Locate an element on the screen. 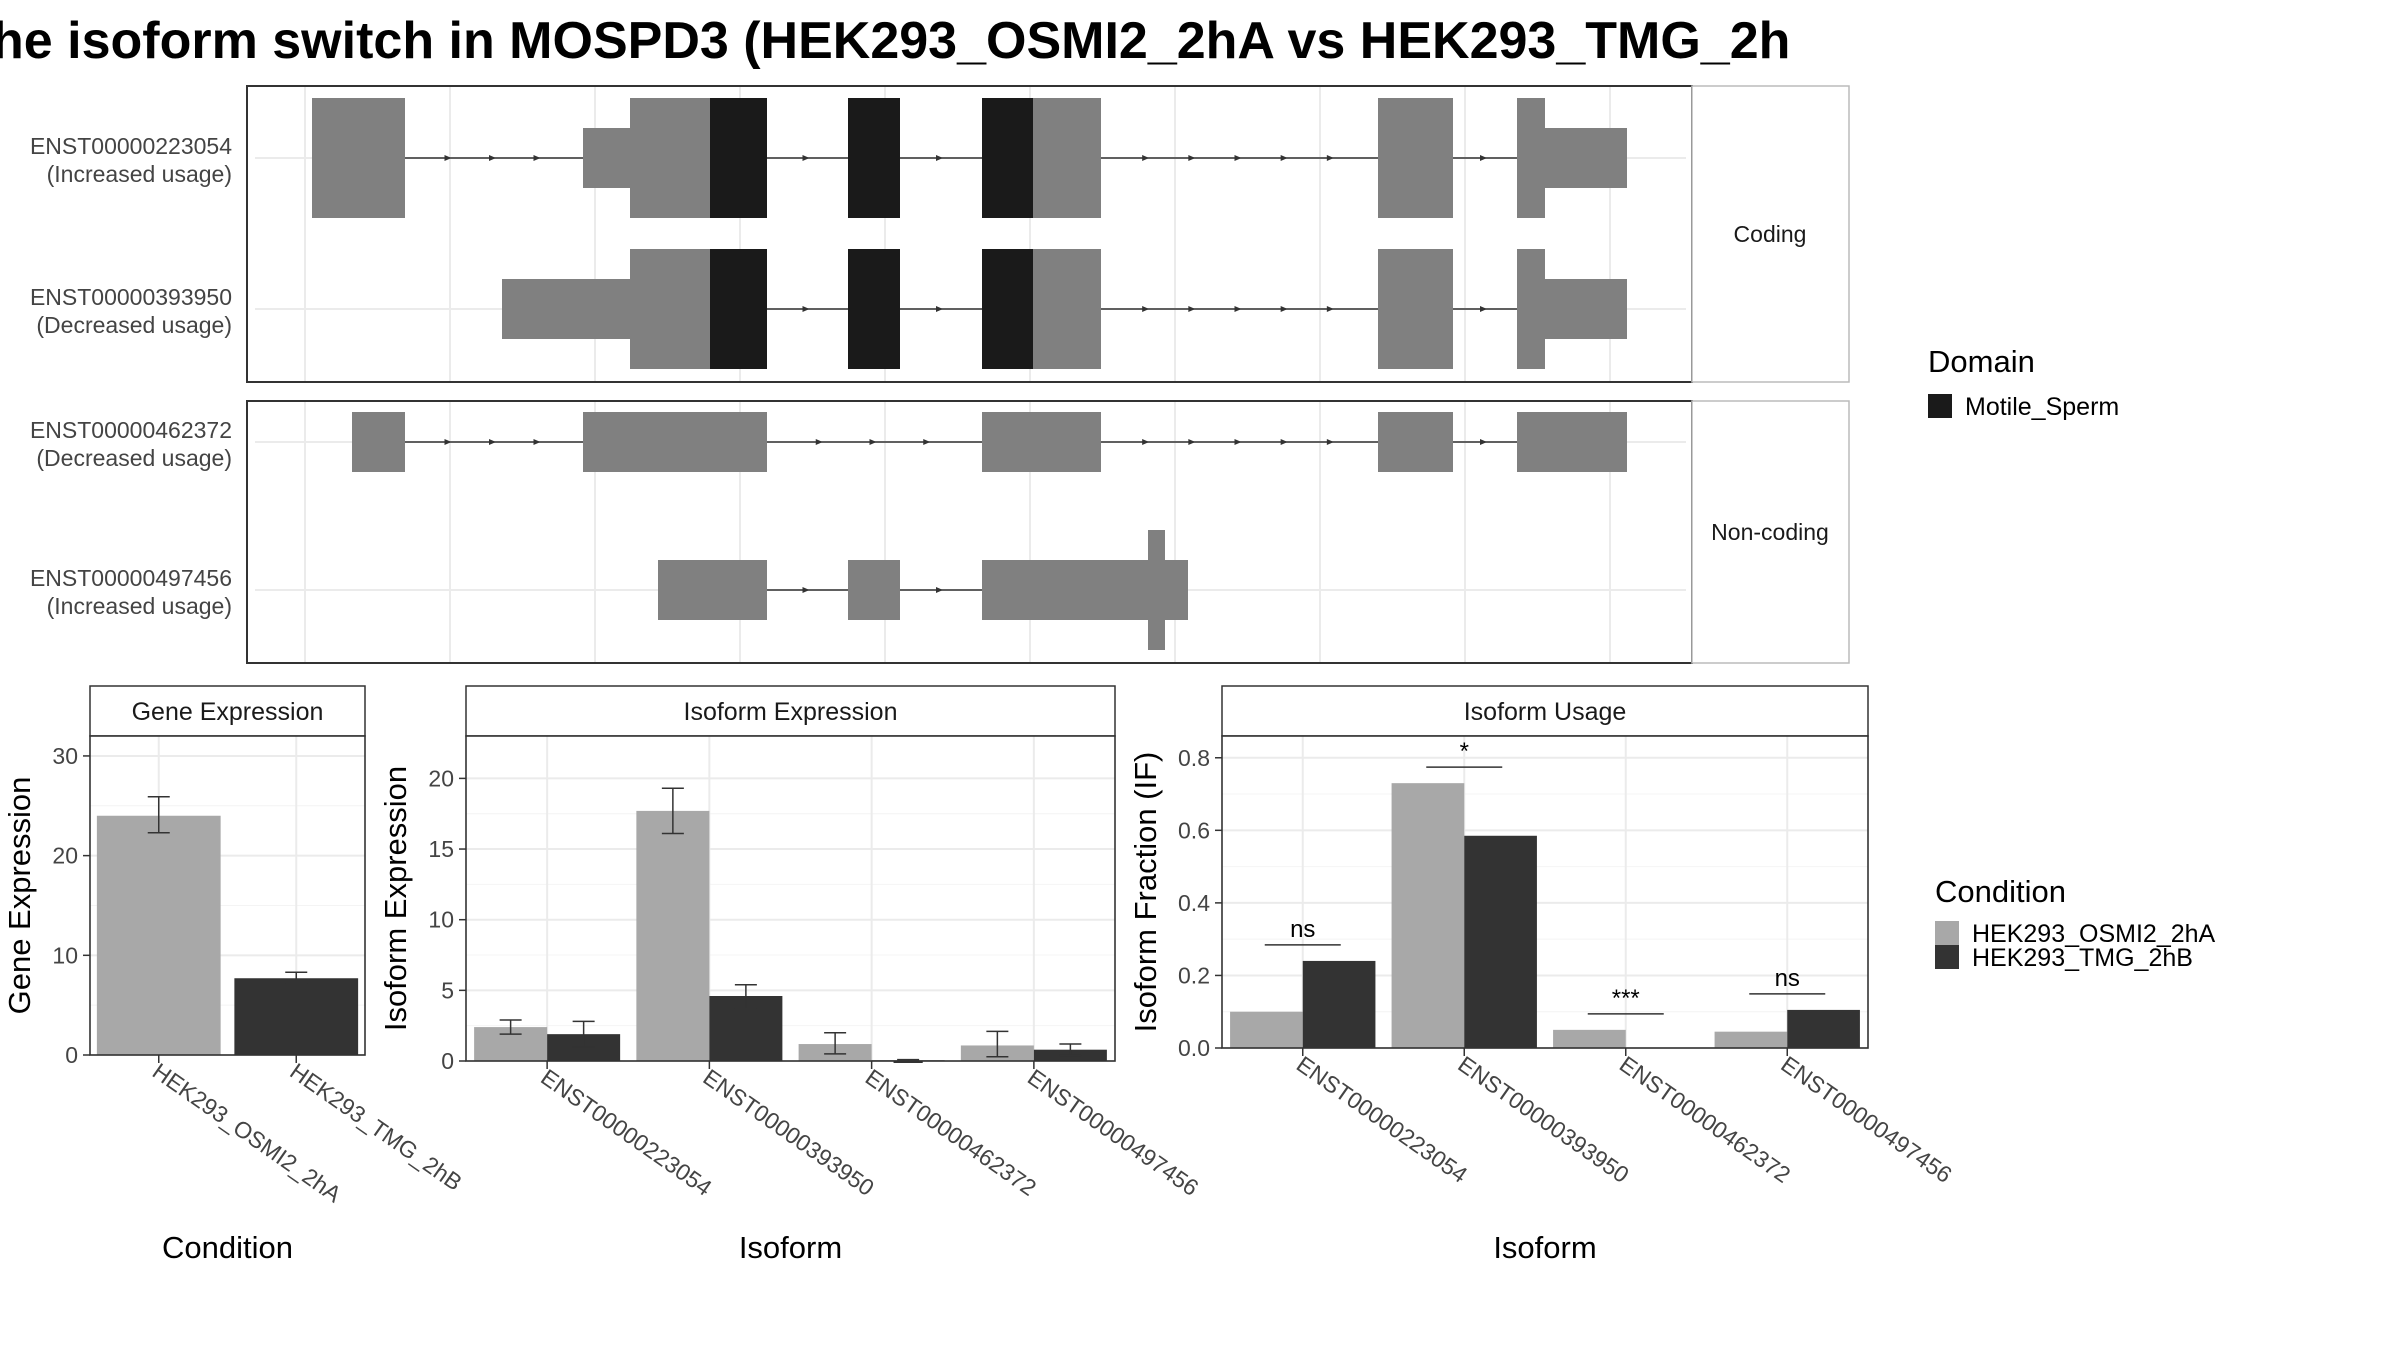 The image size is (2400, 1350). y-tick-label: 30 is located at coordinates (65, 756).